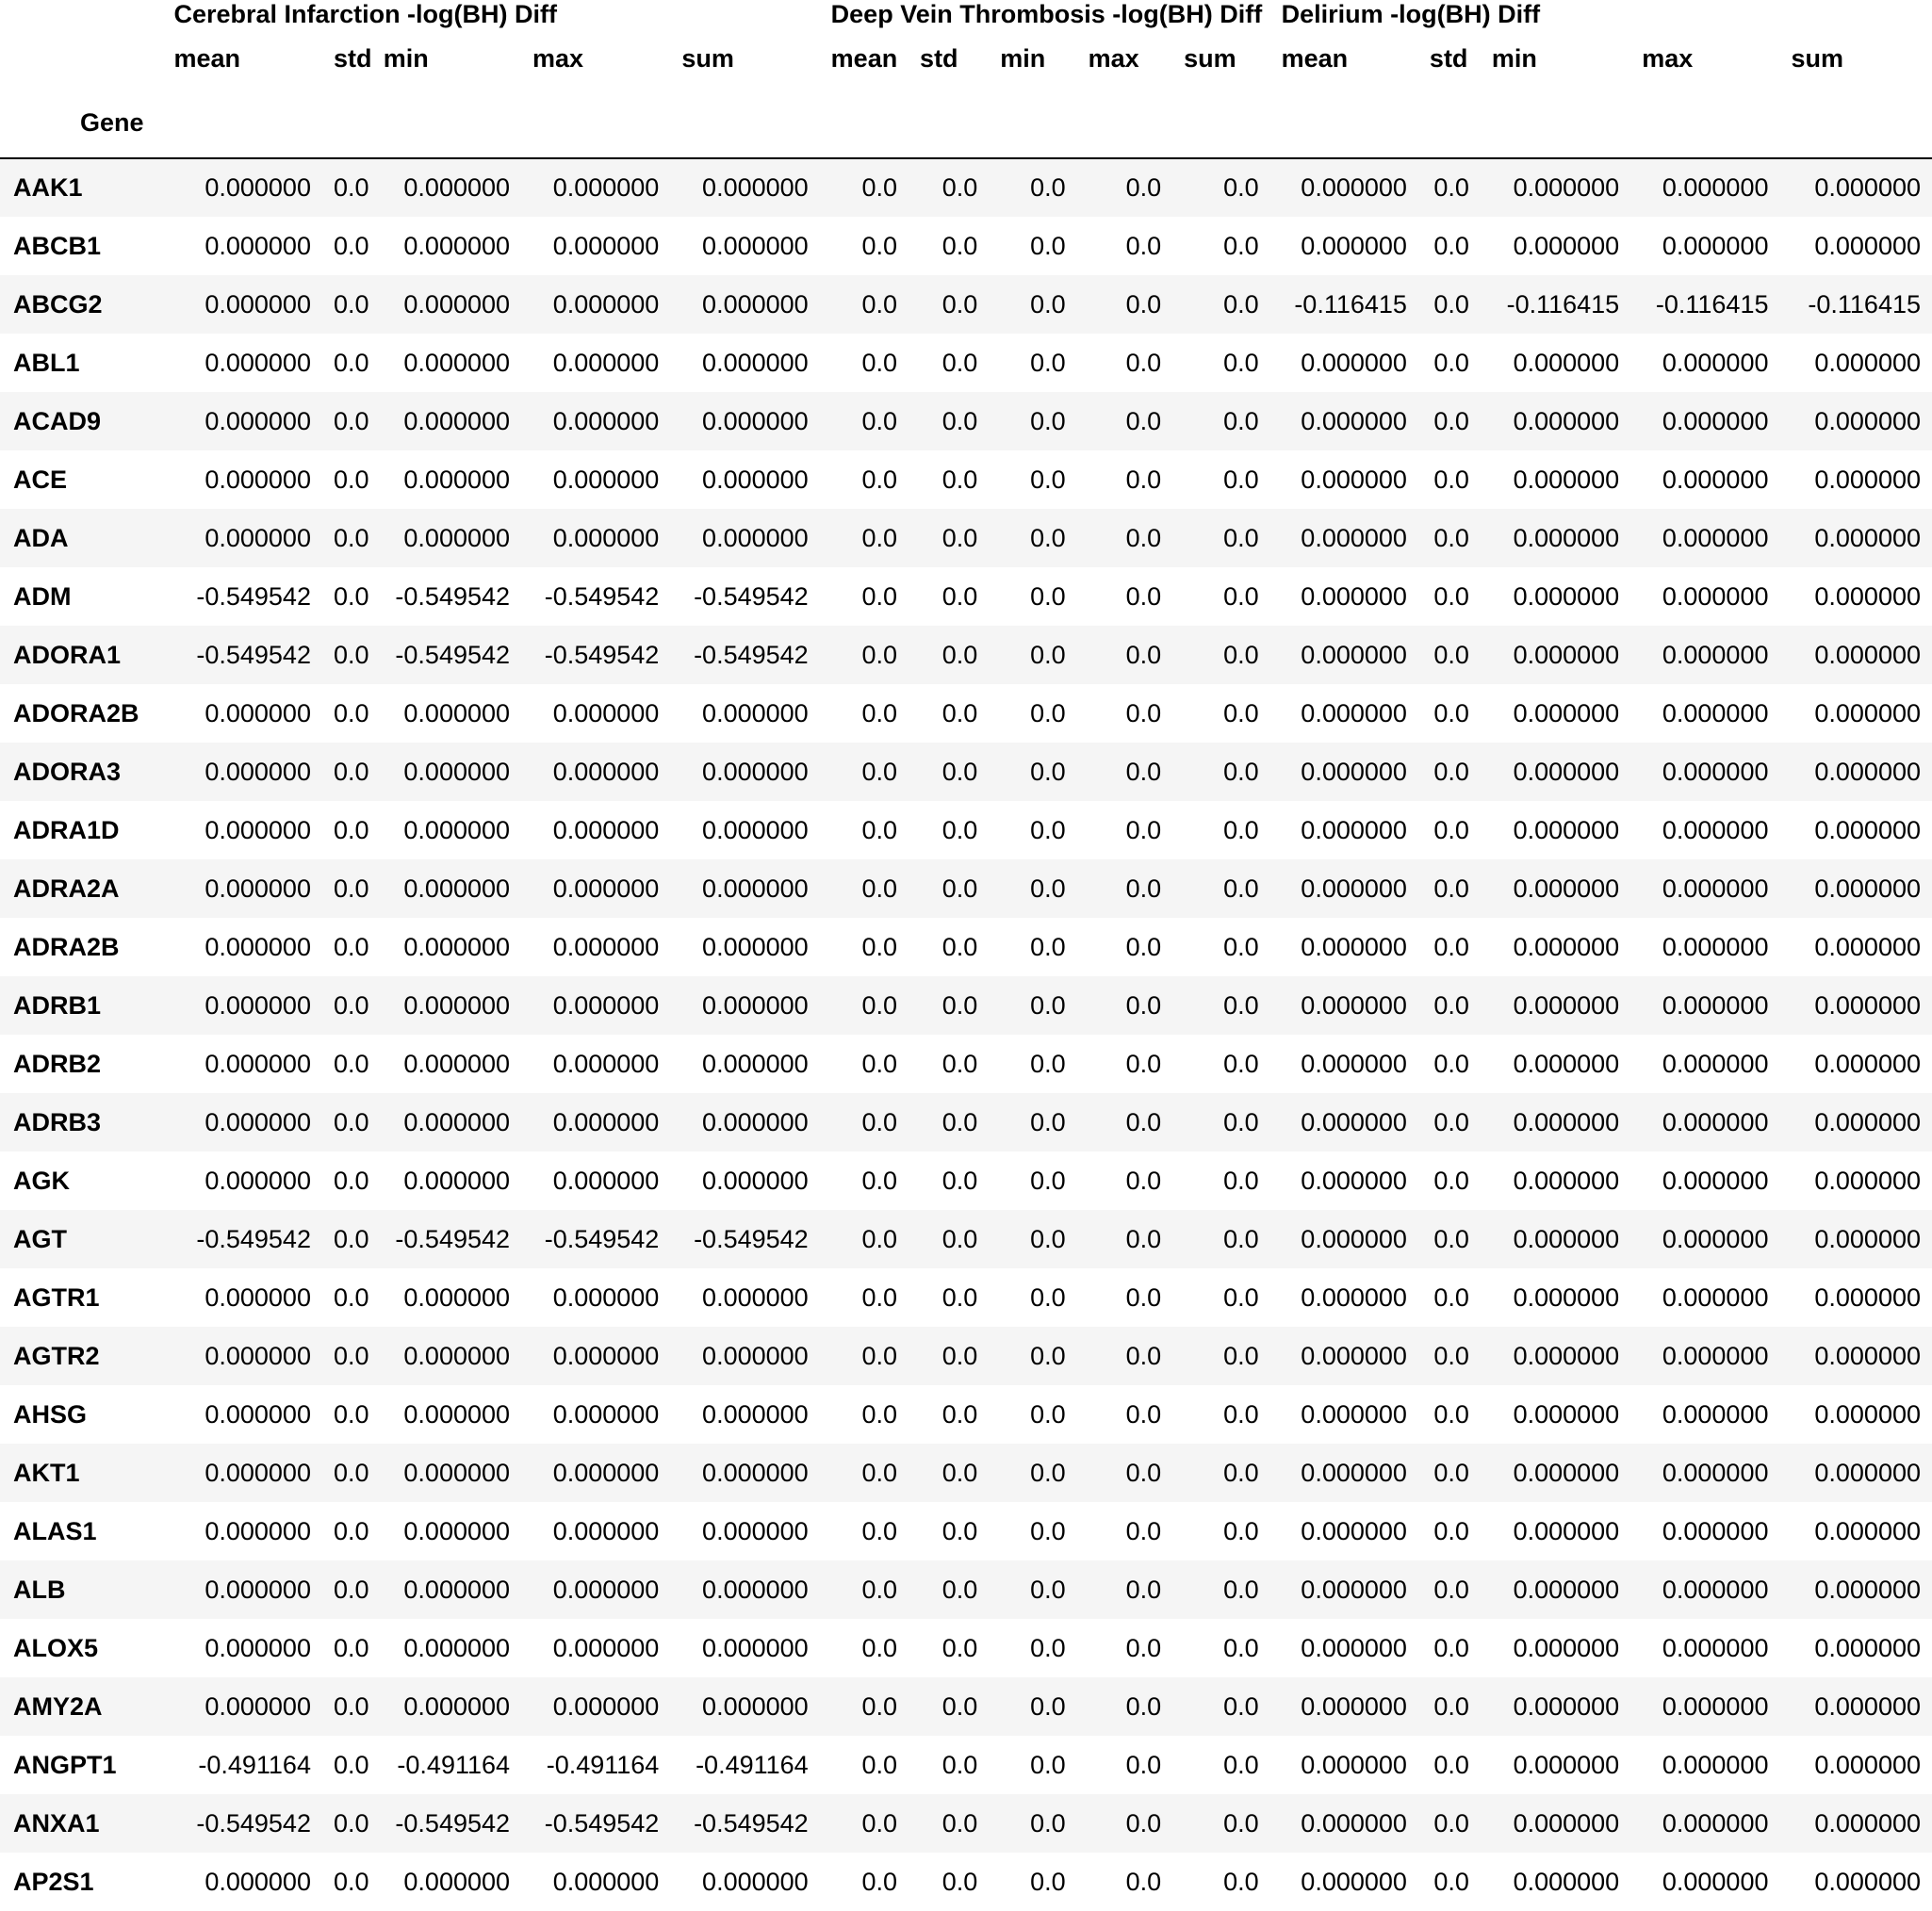  Describe the element at coordinates (81, 246) in the screenshot. I see `gene-label: ABCB1` at that location.